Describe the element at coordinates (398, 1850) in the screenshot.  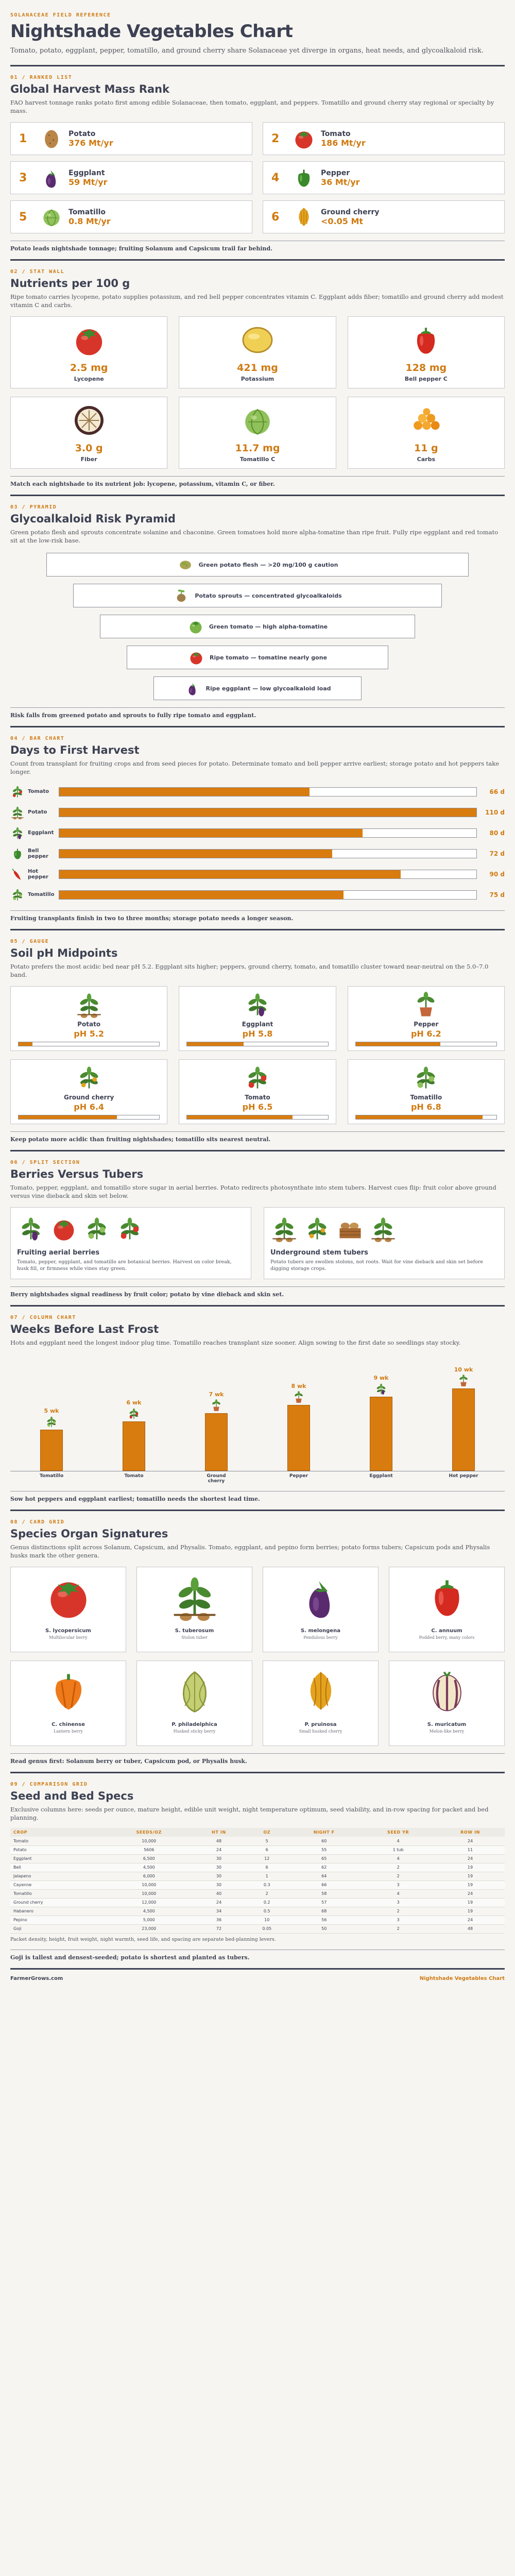
I see `table-cell: 1 tub` at that location.